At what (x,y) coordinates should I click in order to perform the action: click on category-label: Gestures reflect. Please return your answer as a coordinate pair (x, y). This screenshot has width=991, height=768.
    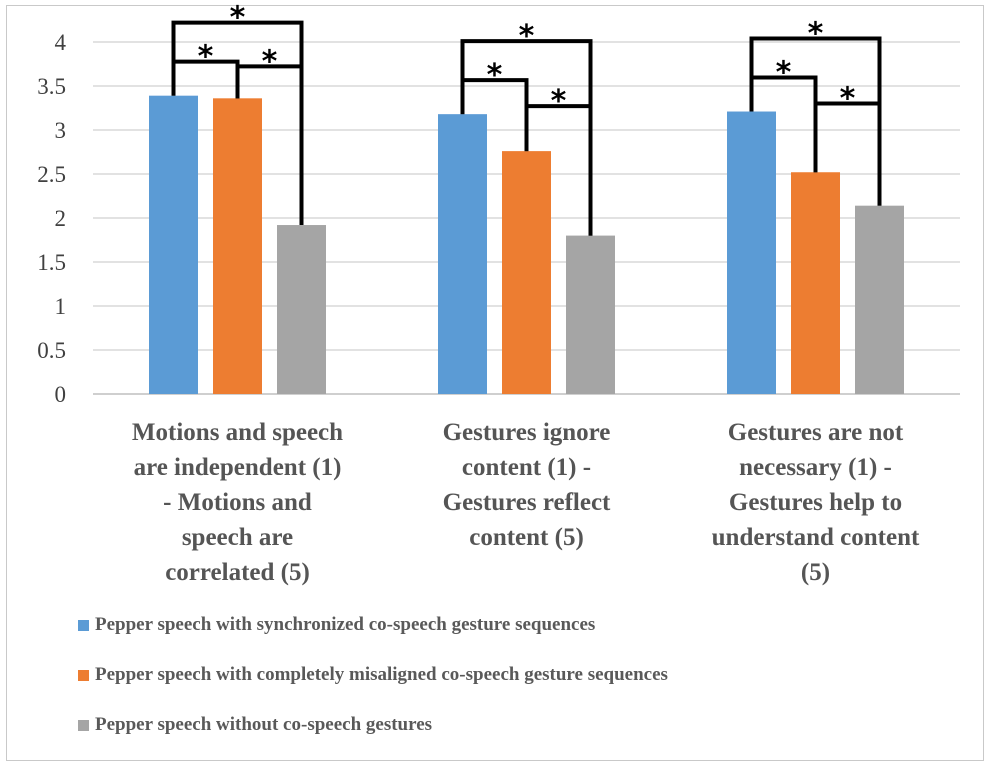
    Looking at the image, I should click on (527, 502).